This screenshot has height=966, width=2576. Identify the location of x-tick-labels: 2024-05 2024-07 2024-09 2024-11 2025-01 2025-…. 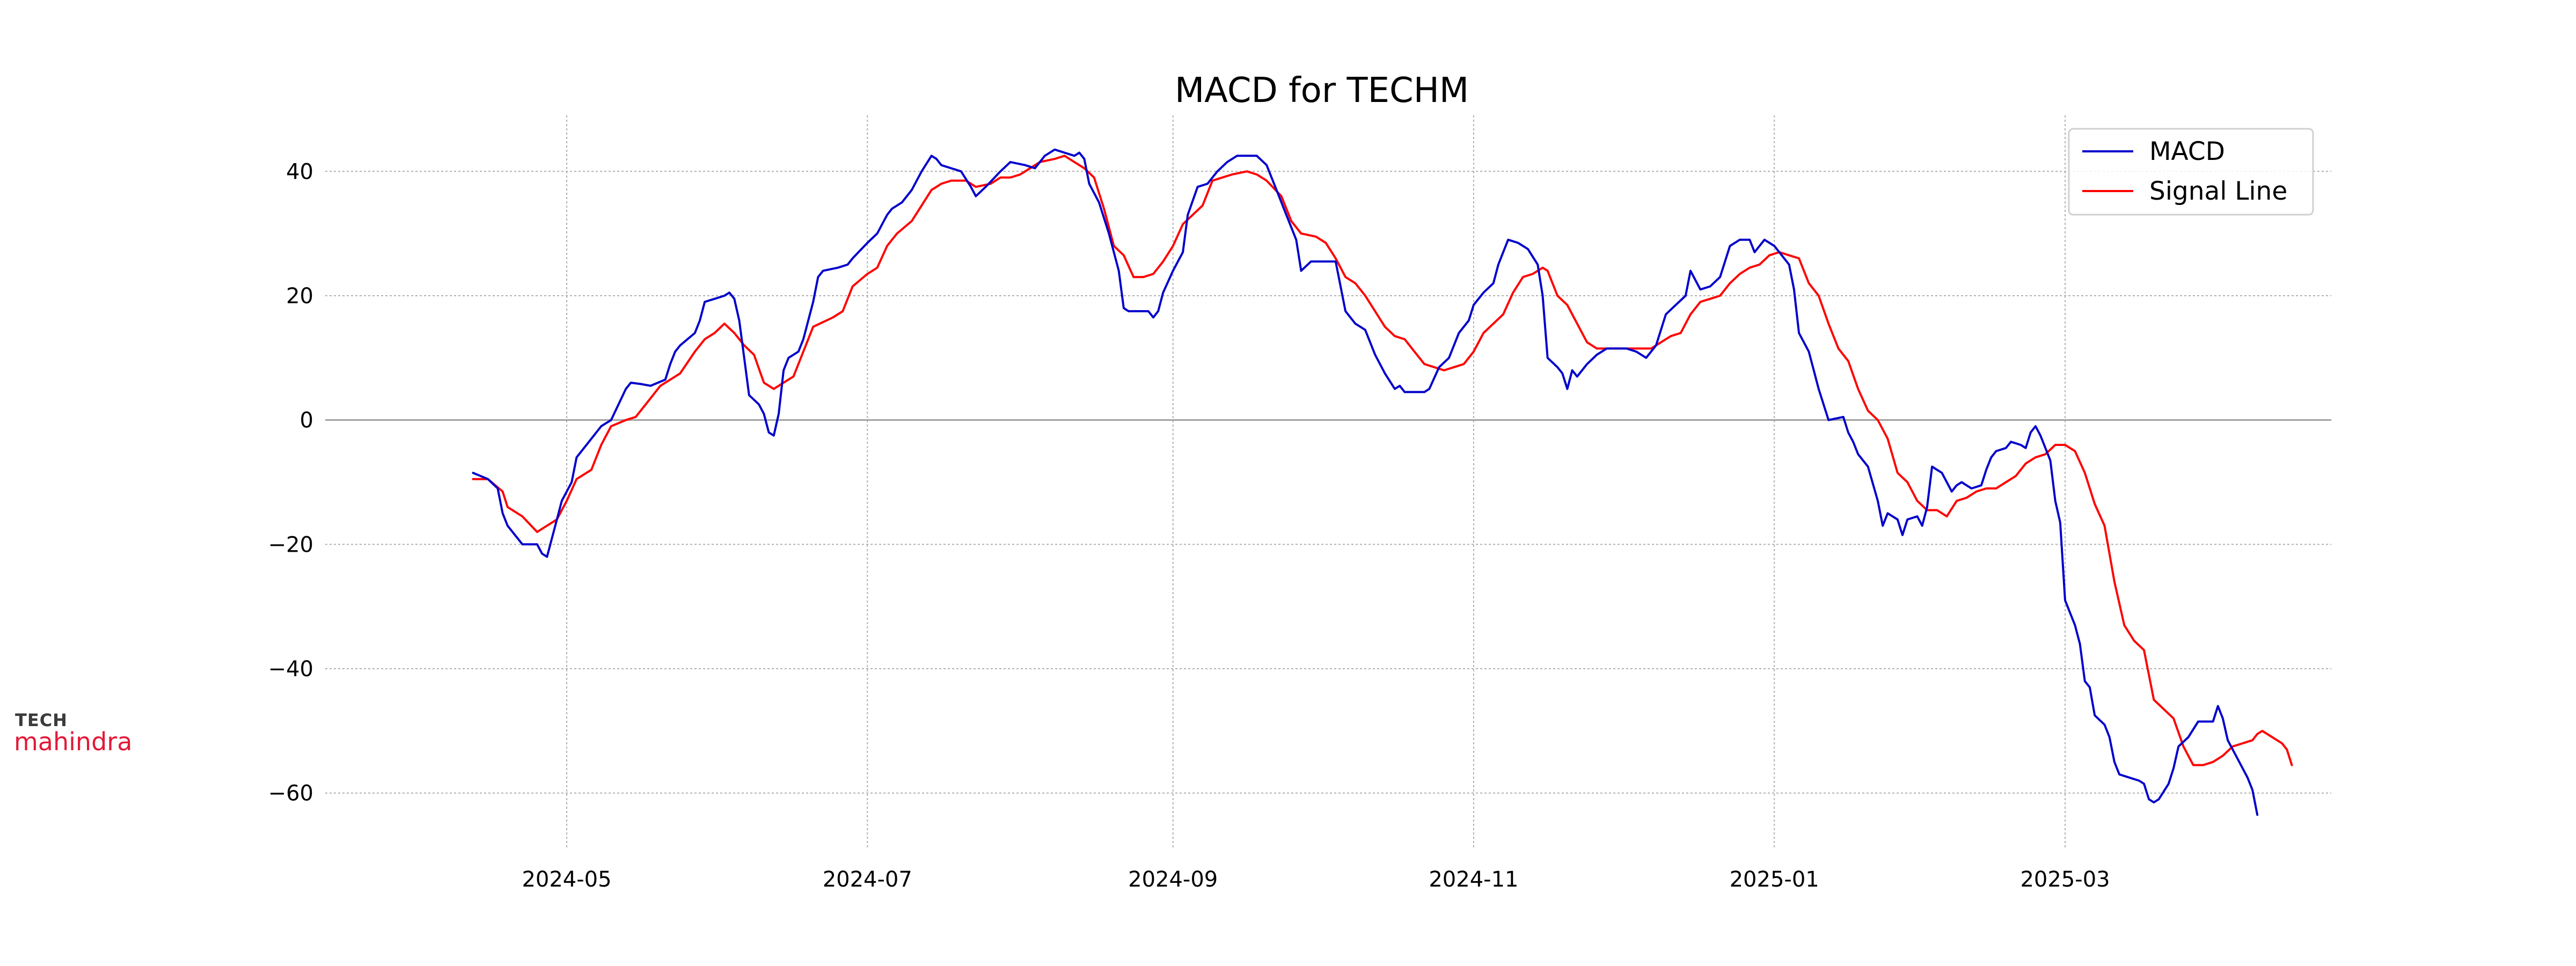
(1316, 879).